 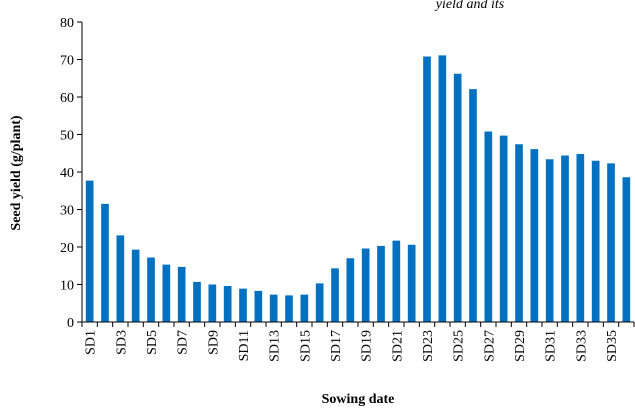 What do you see at coordinates (67, 61) in the screenshot?
I see `y-tick-label: 70` at bounding box center [67, 61].